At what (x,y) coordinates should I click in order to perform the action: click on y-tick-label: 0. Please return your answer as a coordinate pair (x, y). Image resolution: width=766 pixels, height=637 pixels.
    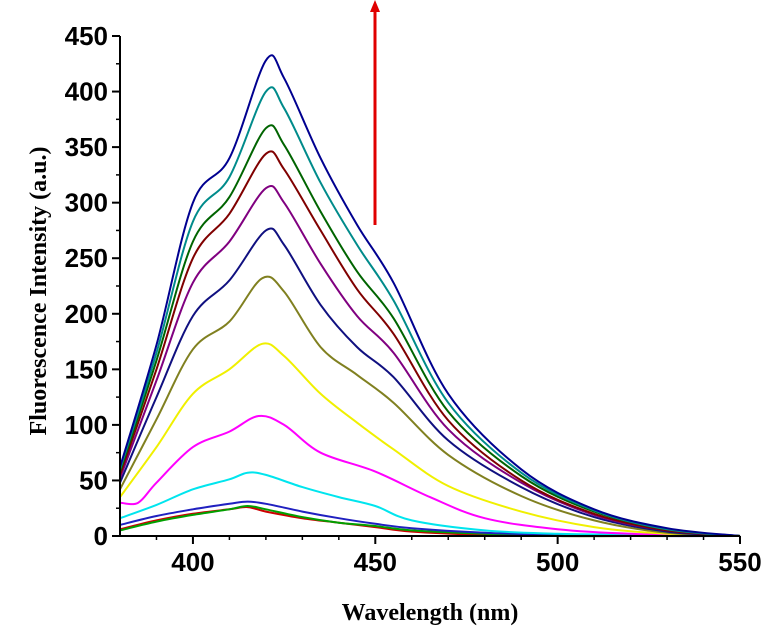
    Looking at the image, I should click on (101, 536).